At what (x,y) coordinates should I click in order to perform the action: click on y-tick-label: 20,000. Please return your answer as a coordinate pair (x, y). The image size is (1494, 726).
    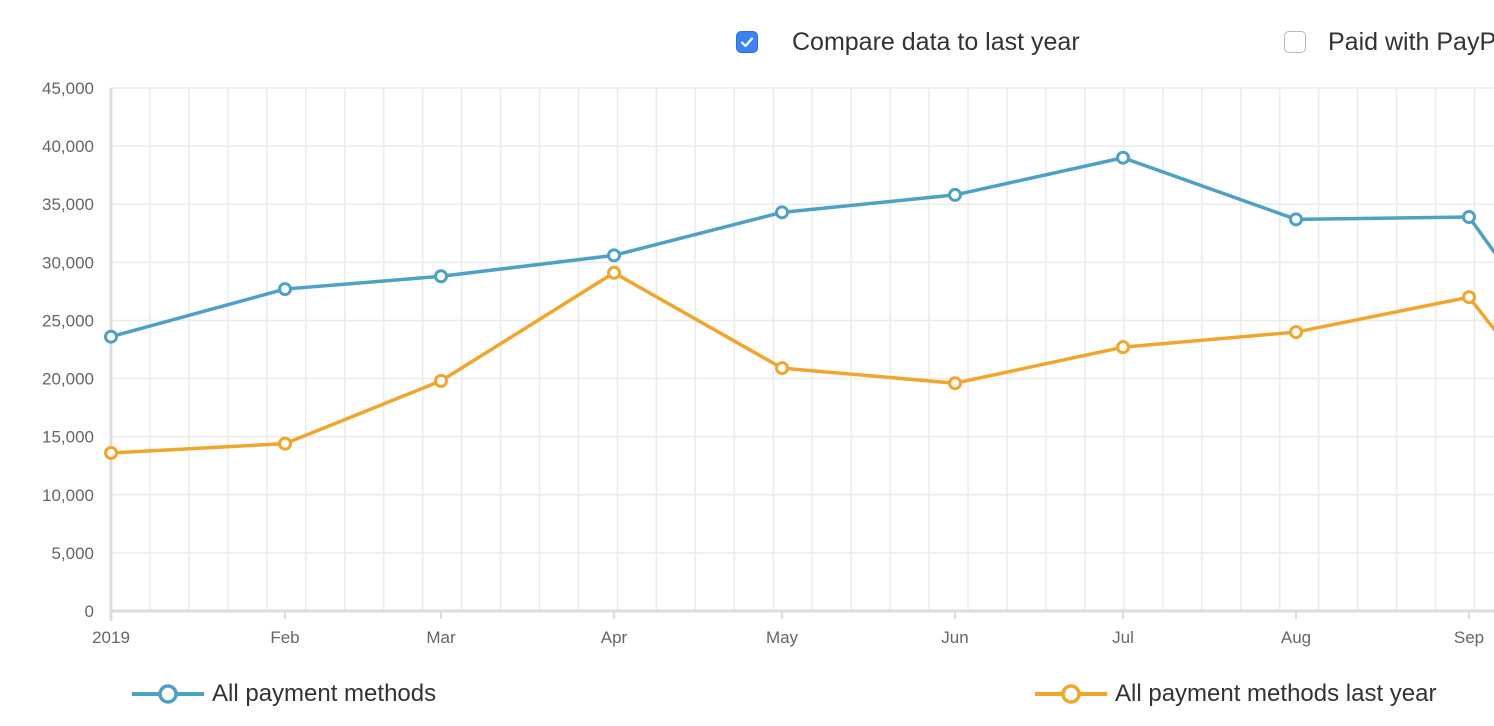
    Looking at the image, I should click on (68, 379).